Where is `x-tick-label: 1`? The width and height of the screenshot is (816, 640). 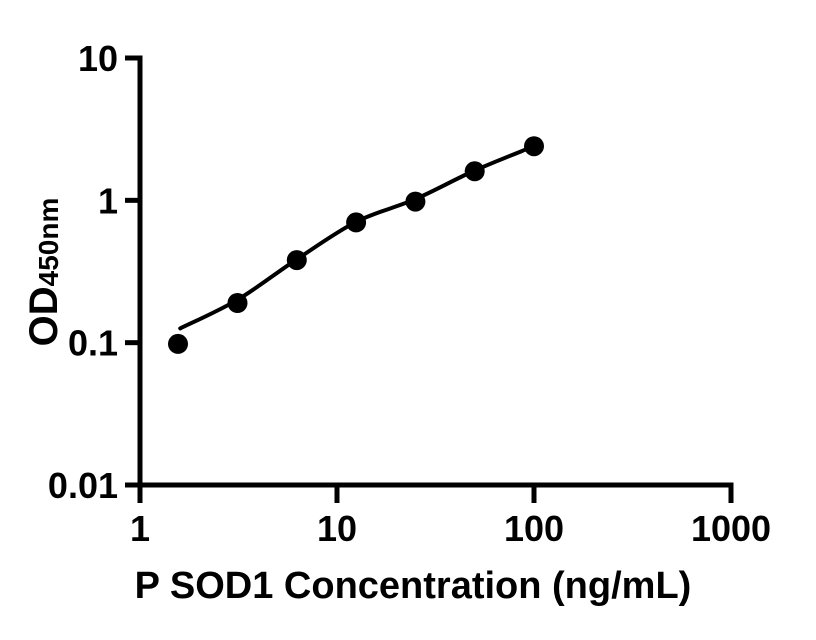 x-tick-label: 1 is located at coordinates (140, 528).